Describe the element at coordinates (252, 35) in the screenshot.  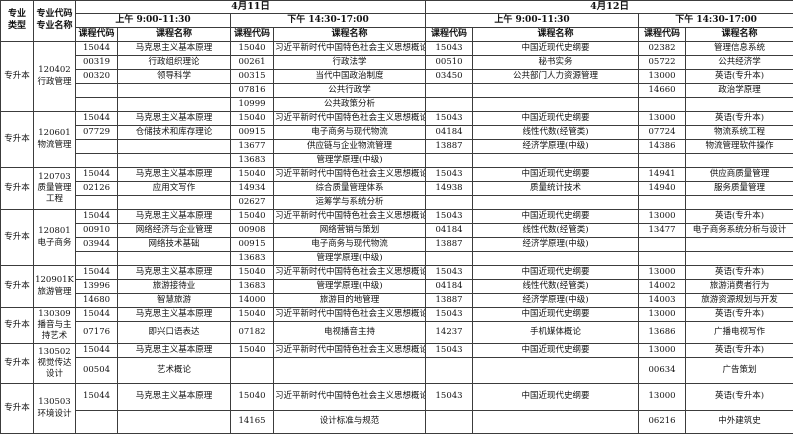
I see `header-course-code-pm-apr11: 课程代码` at that location.